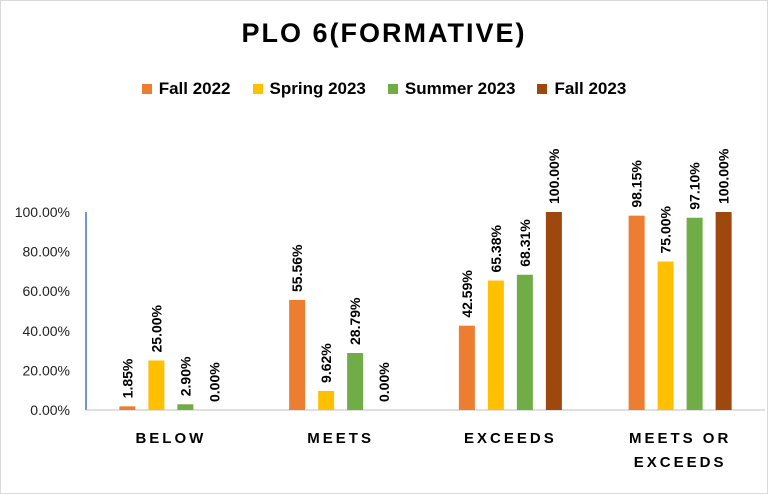 The height and width of the screenshot is (494, 768). What do you see at coordinates (467, 294) in the screenshot?
I see `data-label: 42.59%` at bounding box center [467, 294].